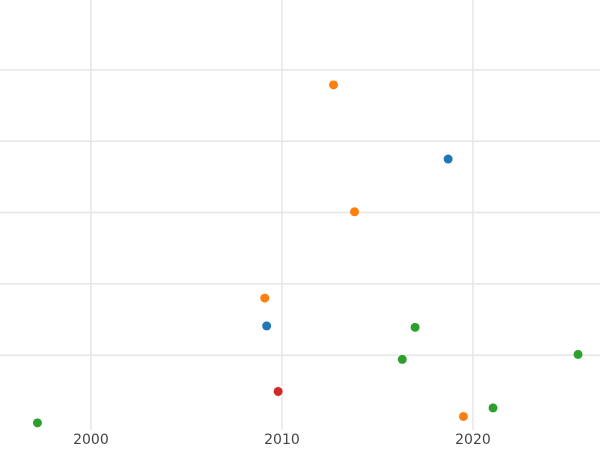 The width and height of the screenshot is (600, 454). I want to click on x-tick-label: 2010, so click(282, 440).